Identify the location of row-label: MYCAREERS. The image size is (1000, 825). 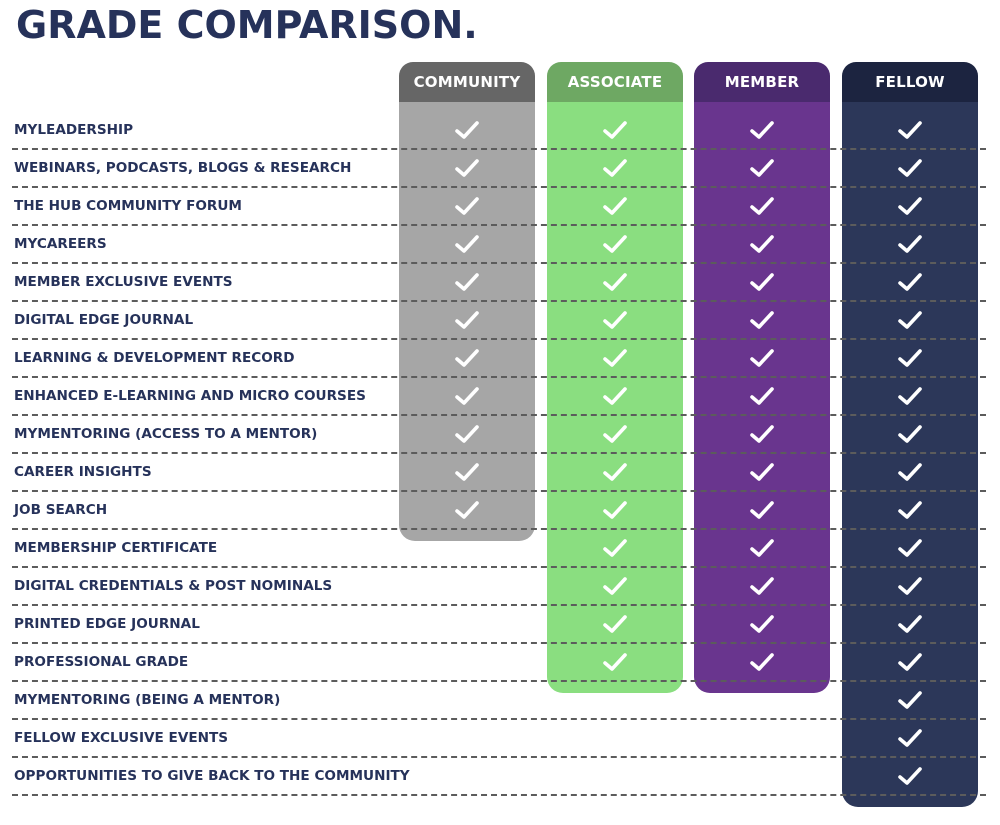
(60, 244).